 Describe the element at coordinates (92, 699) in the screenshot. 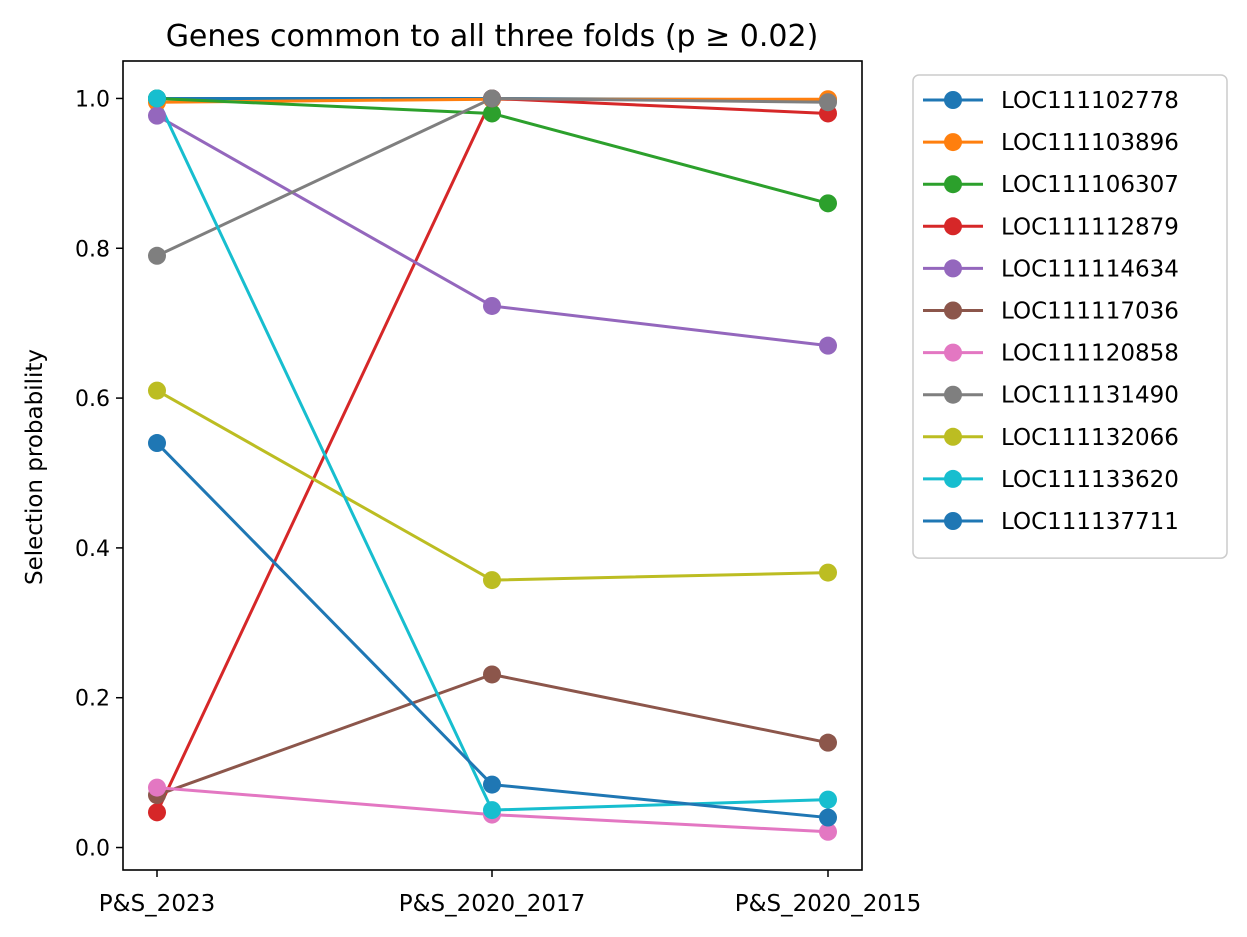

I see `y-tick-label: 0.2` at that location.